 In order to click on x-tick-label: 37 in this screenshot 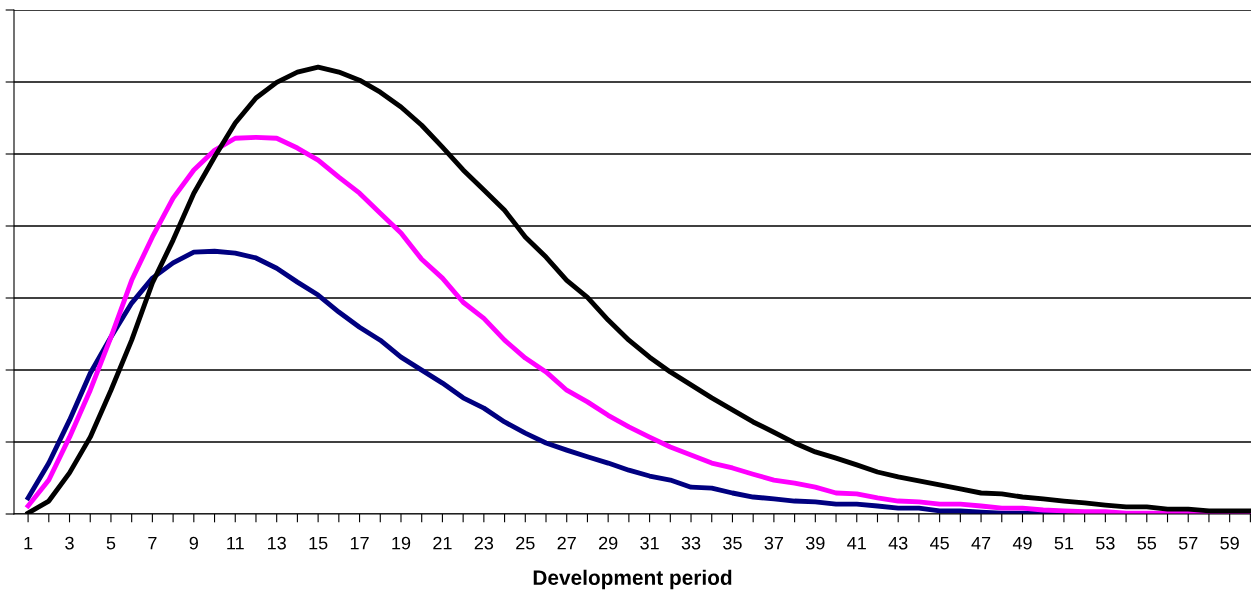, I will do `click(774, 543)`.